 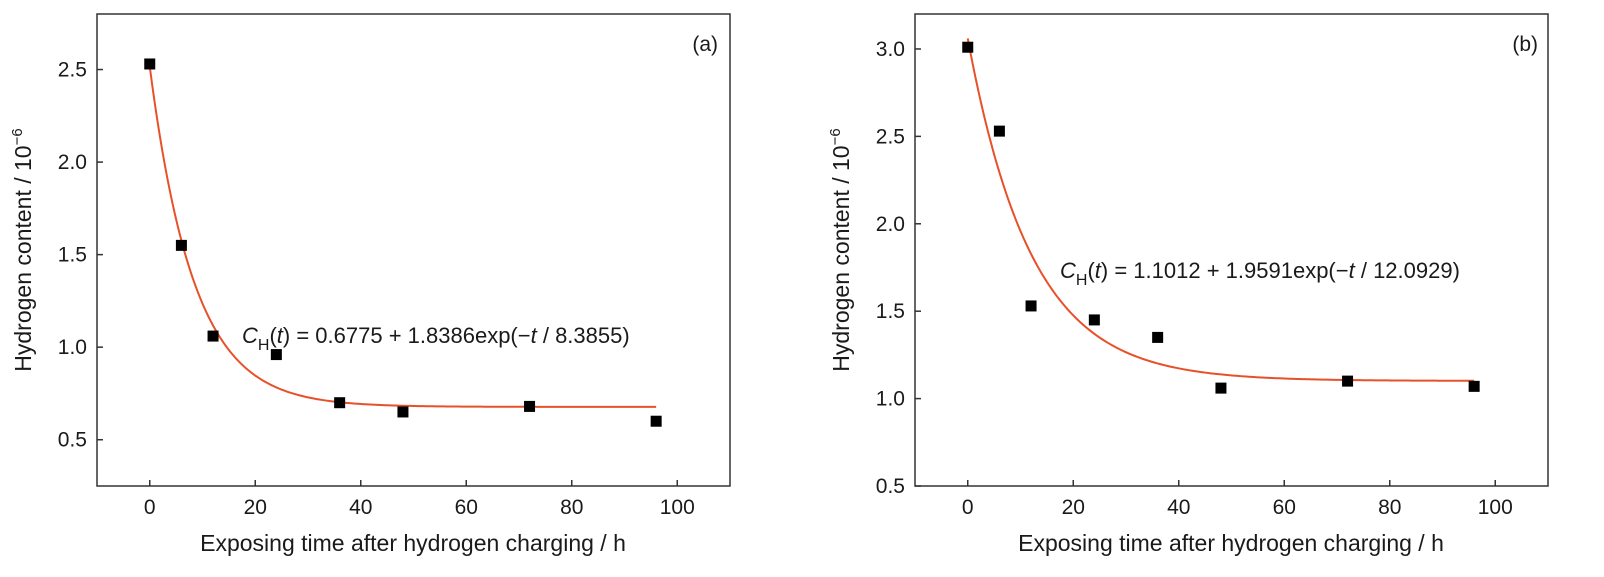 What do you see at coordinates (705, 44) in the screenshot?
I see `panel-label: (a)` at bounding box center [705, 44].